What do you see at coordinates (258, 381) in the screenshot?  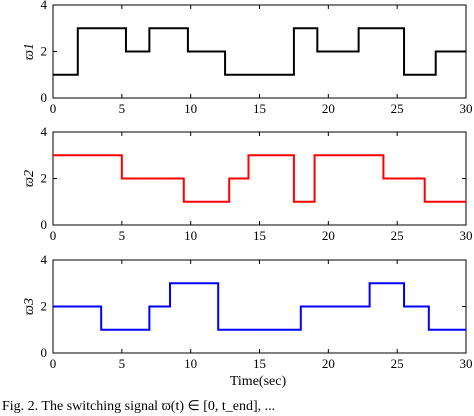 I see `x-axis-title: Time(sec)` at bounding box center [258, 381].